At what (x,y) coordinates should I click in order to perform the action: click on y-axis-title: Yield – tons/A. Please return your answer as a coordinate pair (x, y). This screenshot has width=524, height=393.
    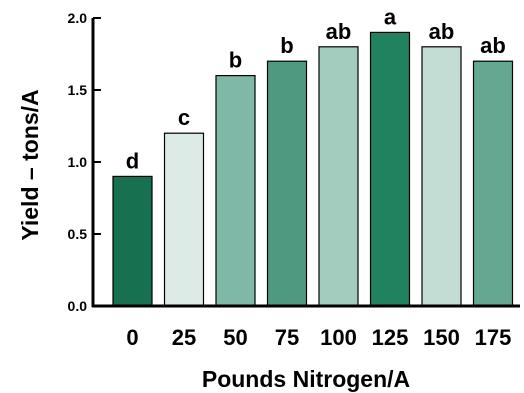
    Looking at the image, I should click on (30, 164).